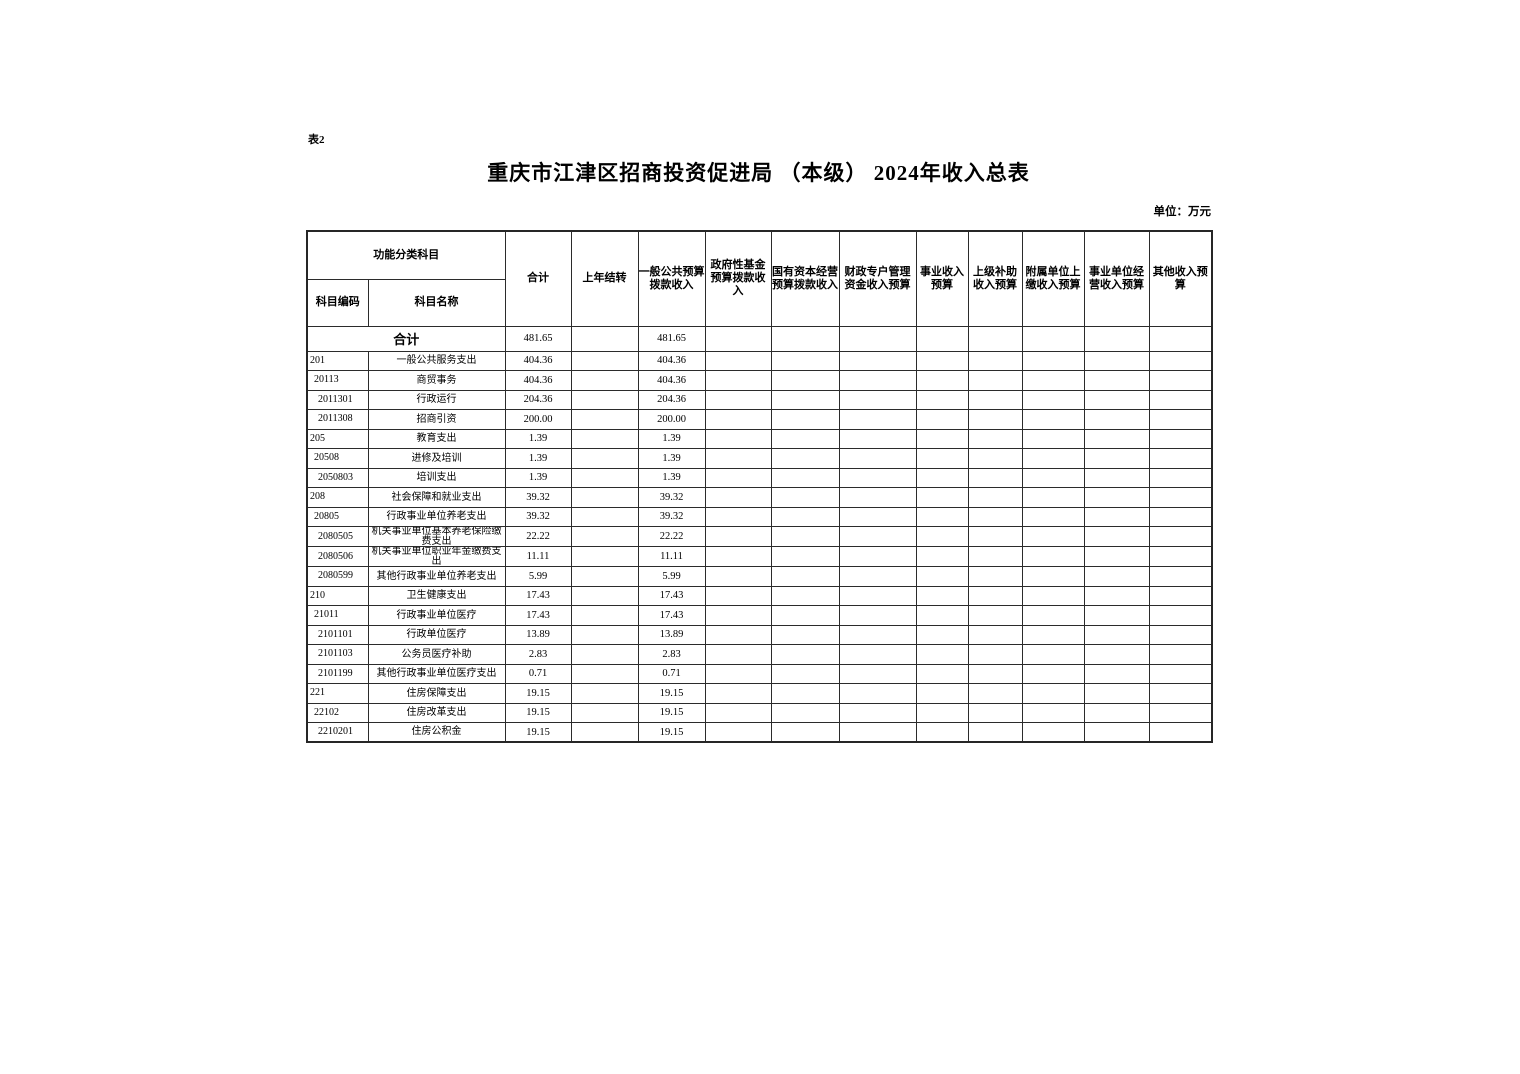 The image size is (1520, 1074). I want to click on subject-code-cell: 208, so click(337, 497).